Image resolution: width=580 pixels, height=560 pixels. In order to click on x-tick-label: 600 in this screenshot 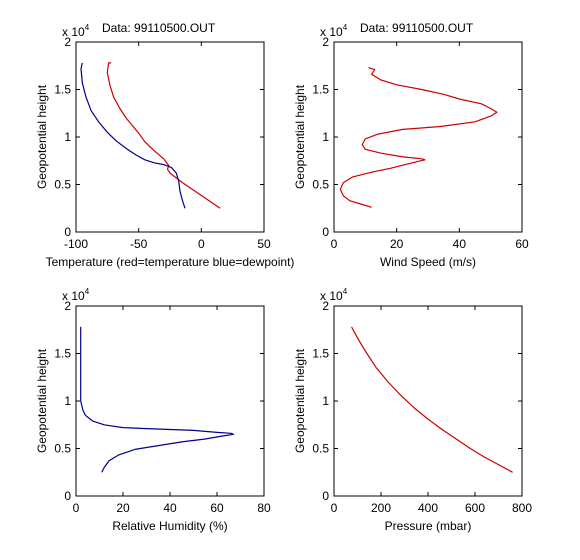, I will do `click(475, 508)`.